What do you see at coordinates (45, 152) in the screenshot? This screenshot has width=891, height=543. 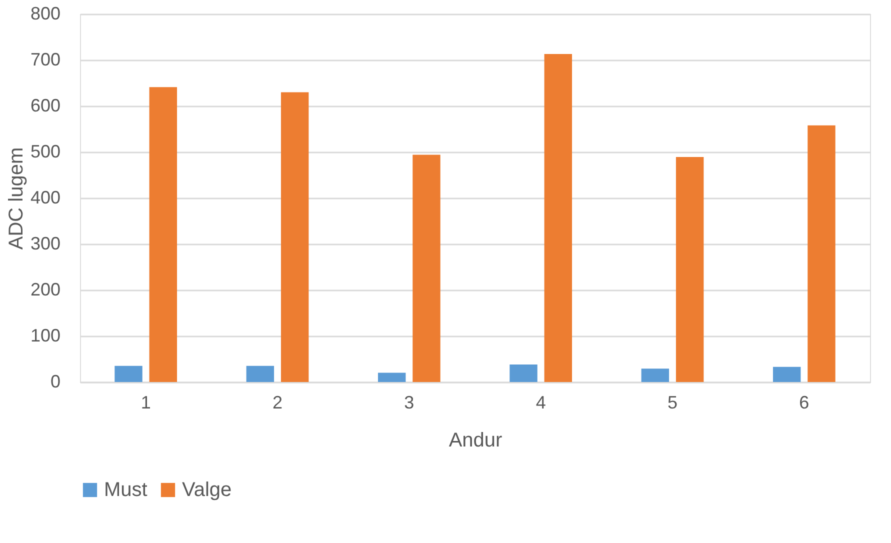 I see `y-tick-label: 500` at bounding box center [45, 152].